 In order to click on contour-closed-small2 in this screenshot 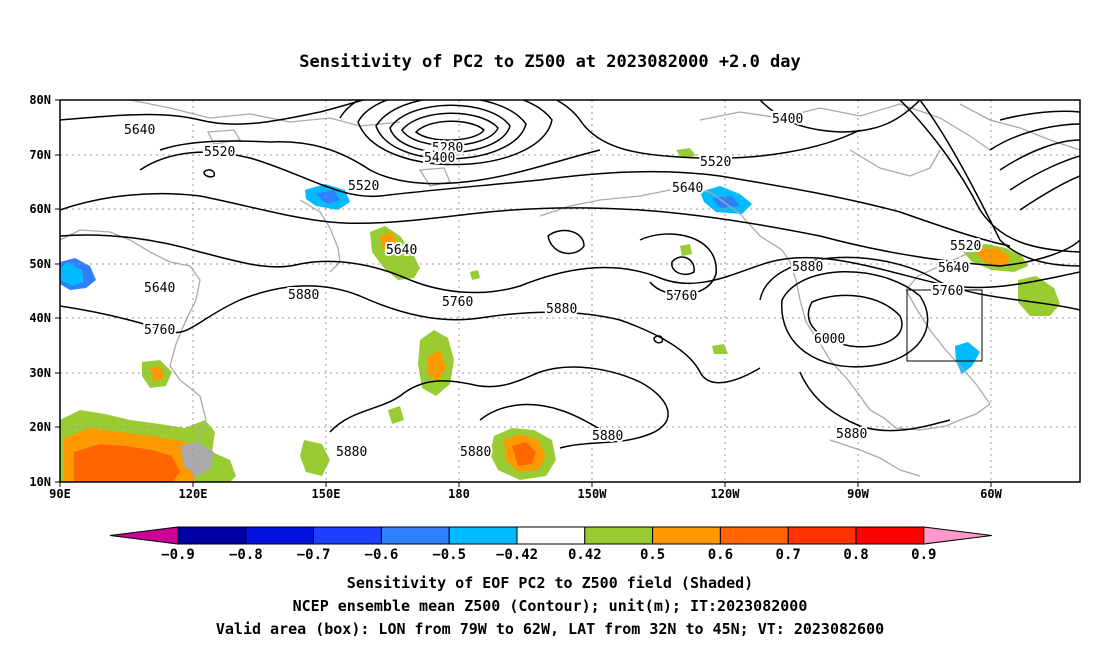, I will do `click(566, 242)`.